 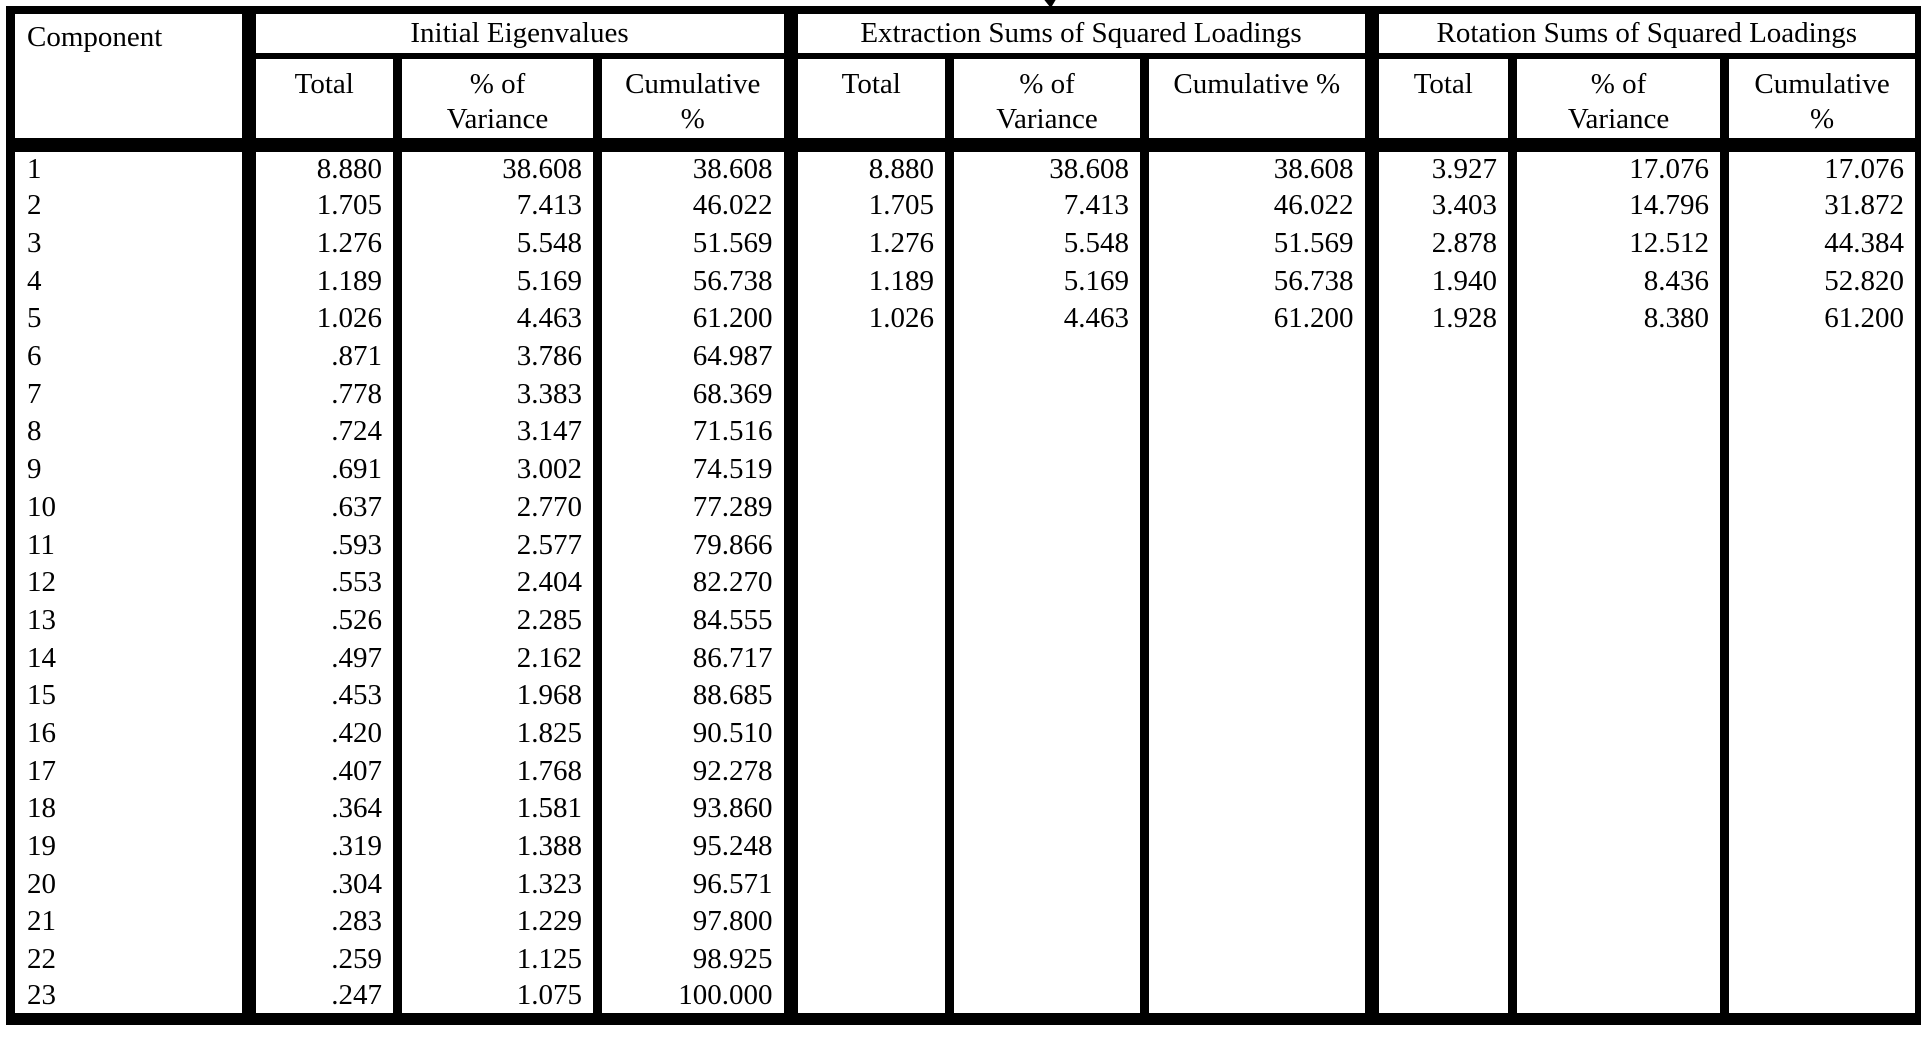 I want to click on initial-pct-variance-cell: 38.608, so click(x=499, y=166).